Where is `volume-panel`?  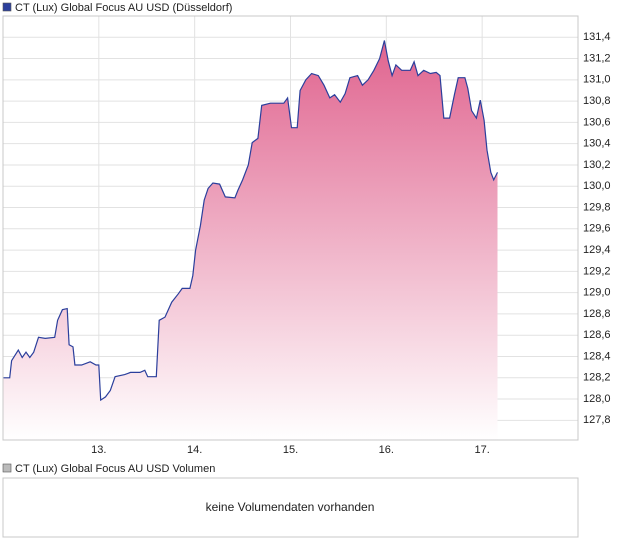
volume-panel is located at coordinates (290, 507).